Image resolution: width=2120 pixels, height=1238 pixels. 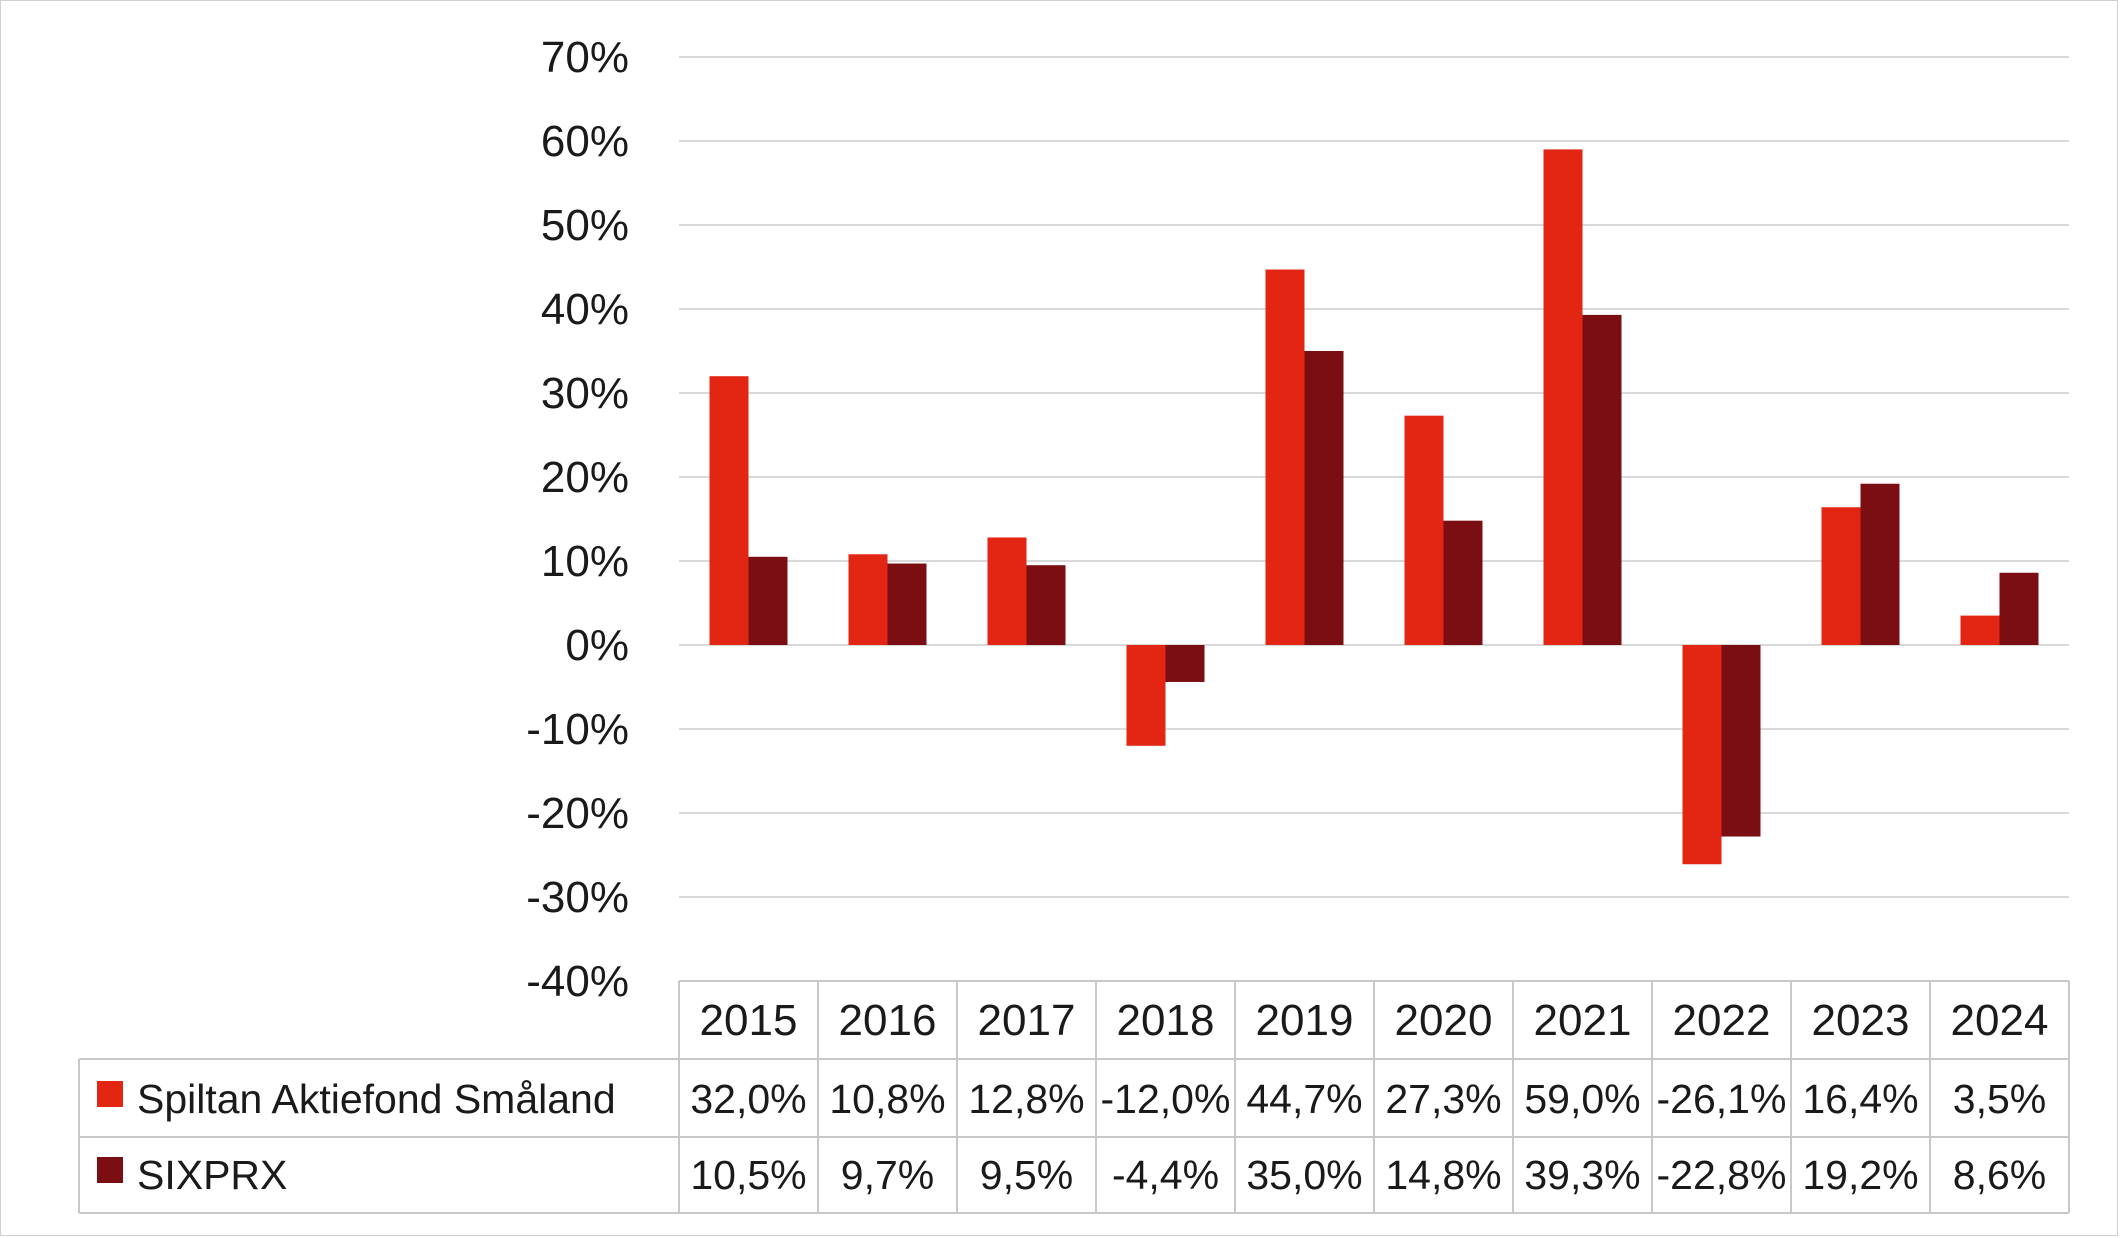 What do you see at coordinates (577, 813) in the screenshot?
I see `y-tick-label: -20%` at bounding box center [577, 813].